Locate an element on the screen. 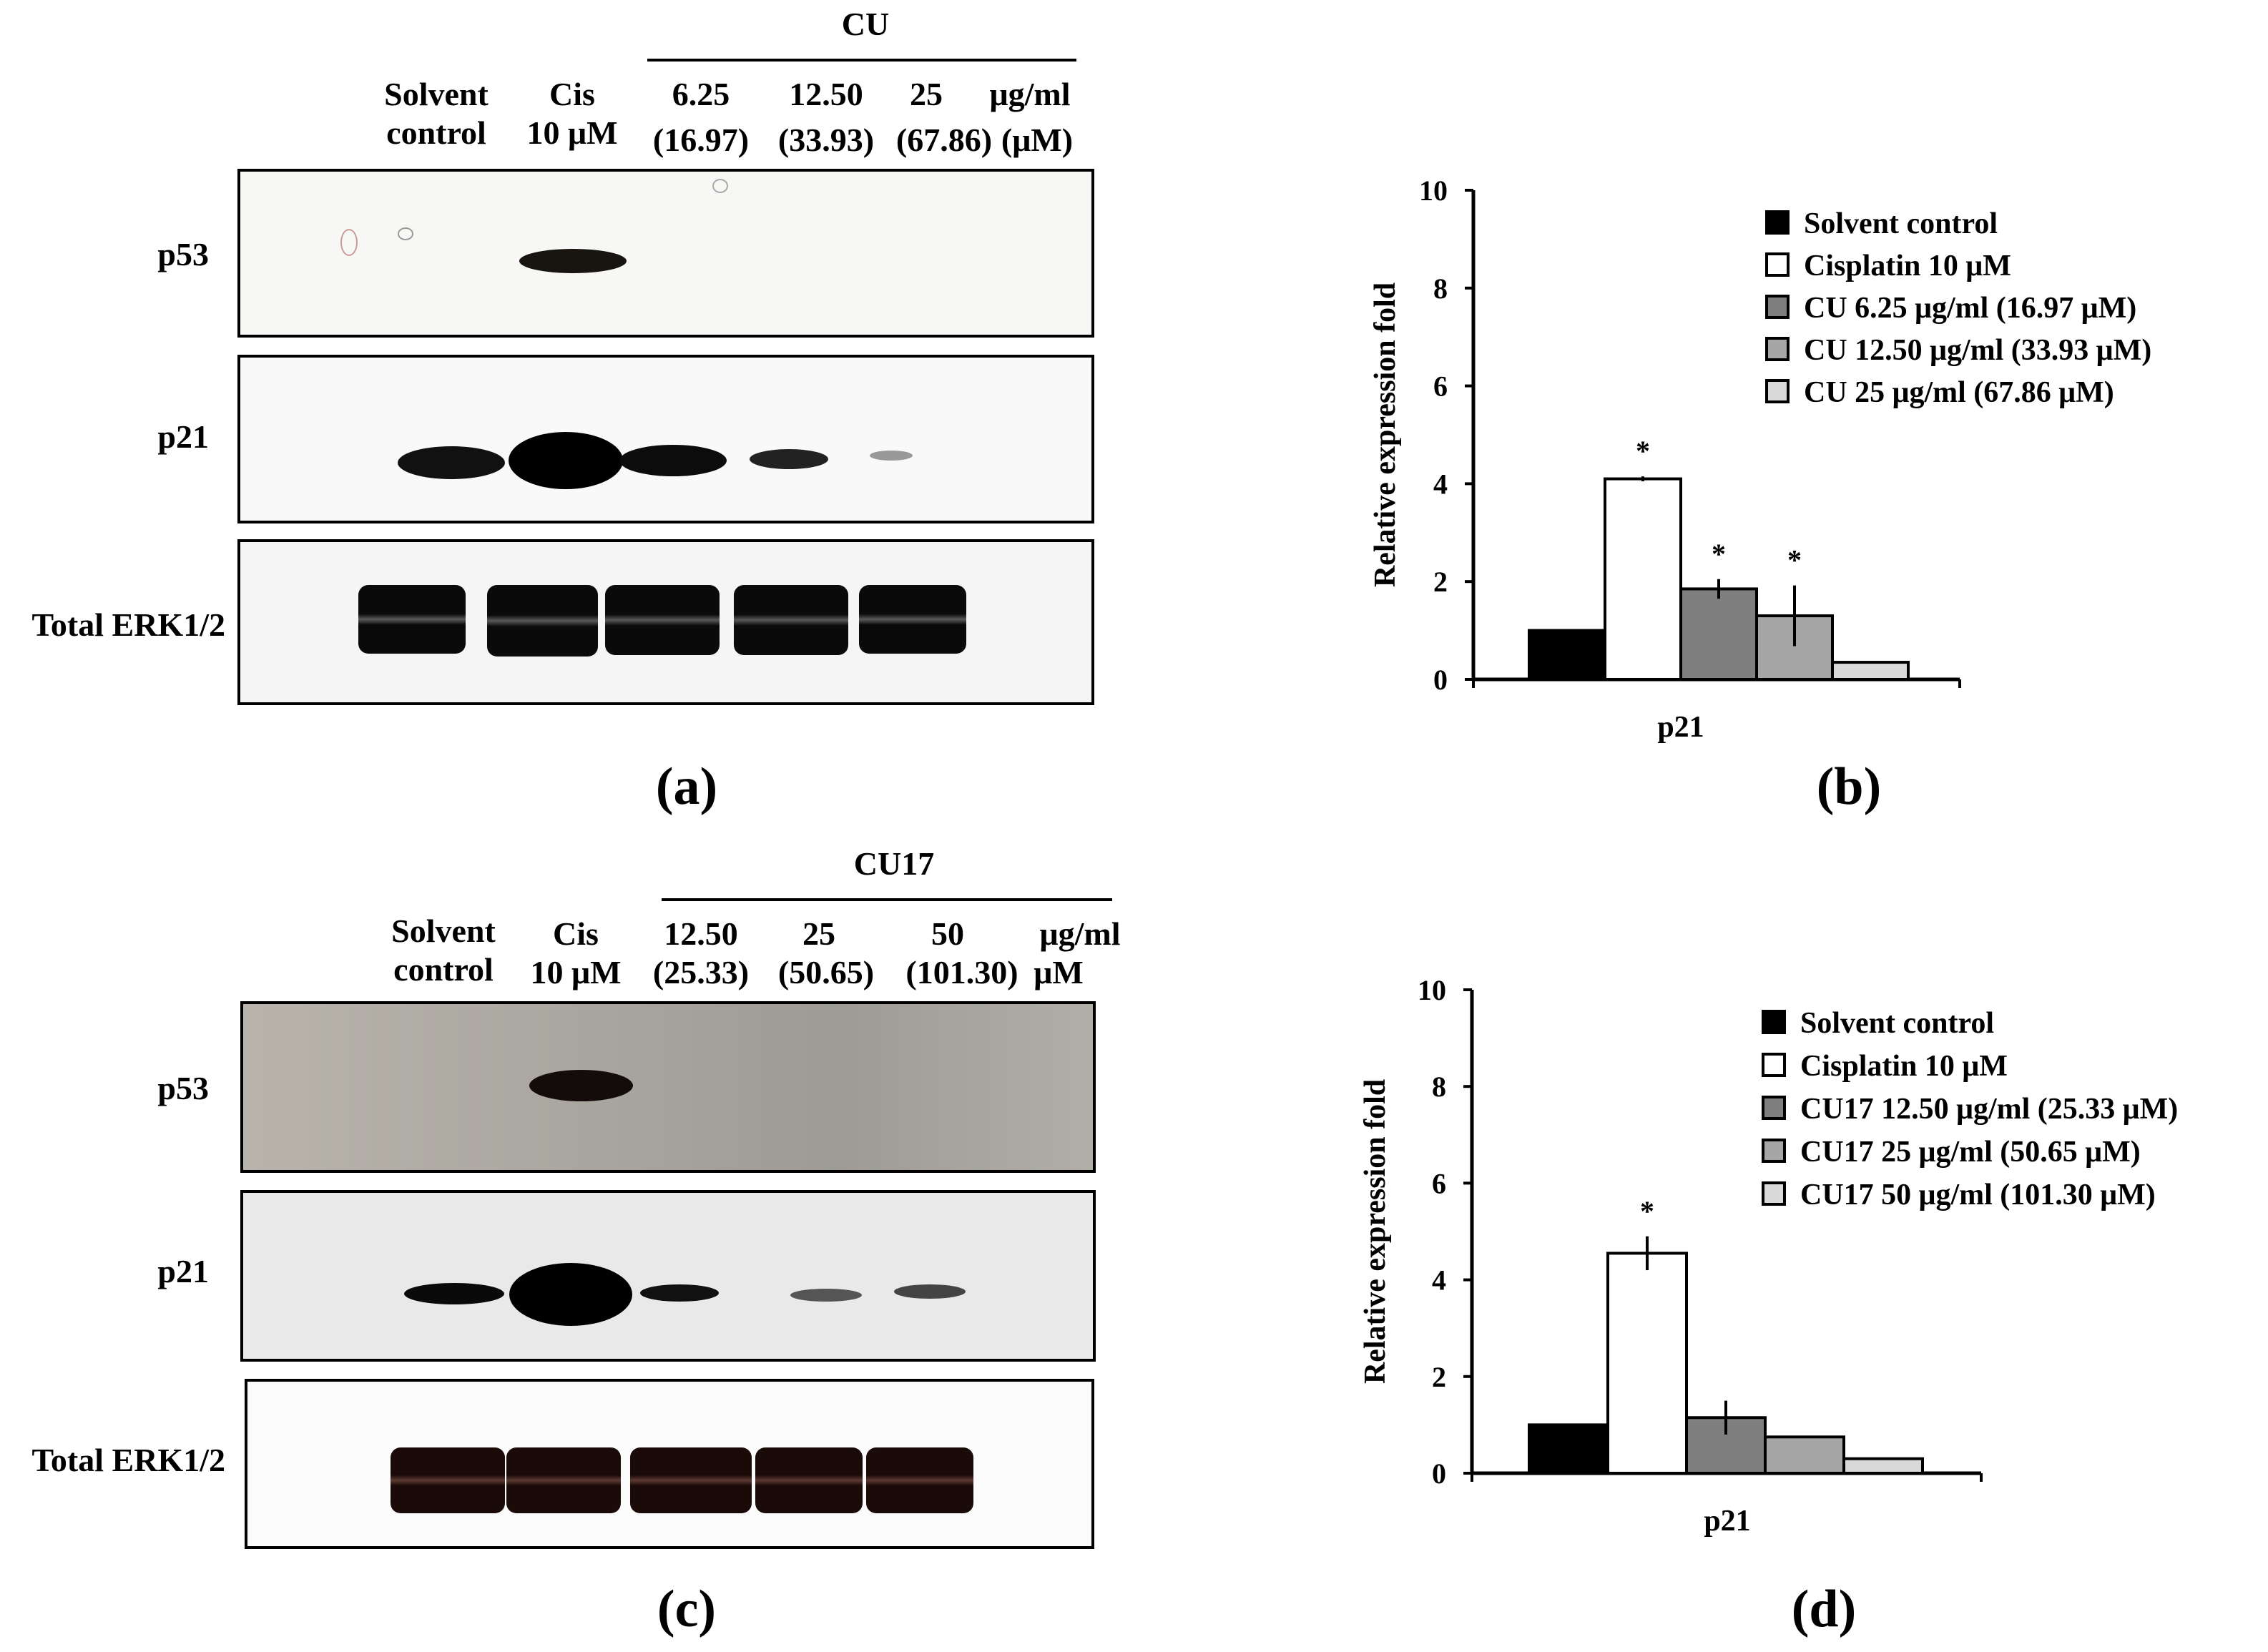 The width and height of the screenshot is (2268, 1652). lane-label-unit-2: (μM) is located at coordinates (1037, 140).